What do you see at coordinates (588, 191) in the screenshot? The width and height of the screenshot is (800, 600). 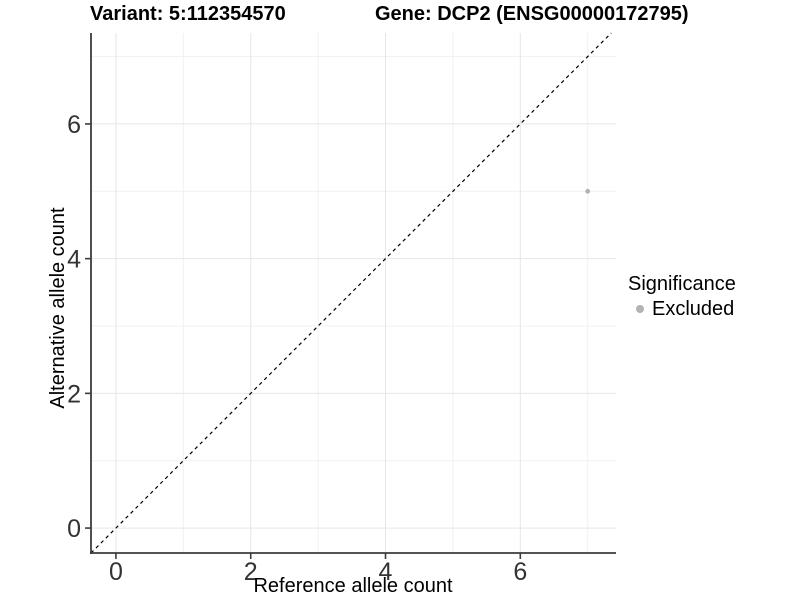 I see `data-point` at bounding box center [588, 191].